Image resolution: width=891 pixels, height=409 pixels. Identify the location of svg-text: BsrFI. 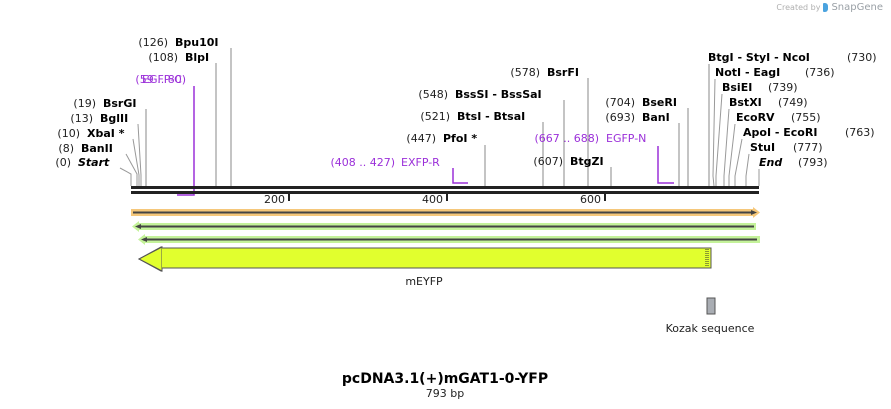
(563, 72).